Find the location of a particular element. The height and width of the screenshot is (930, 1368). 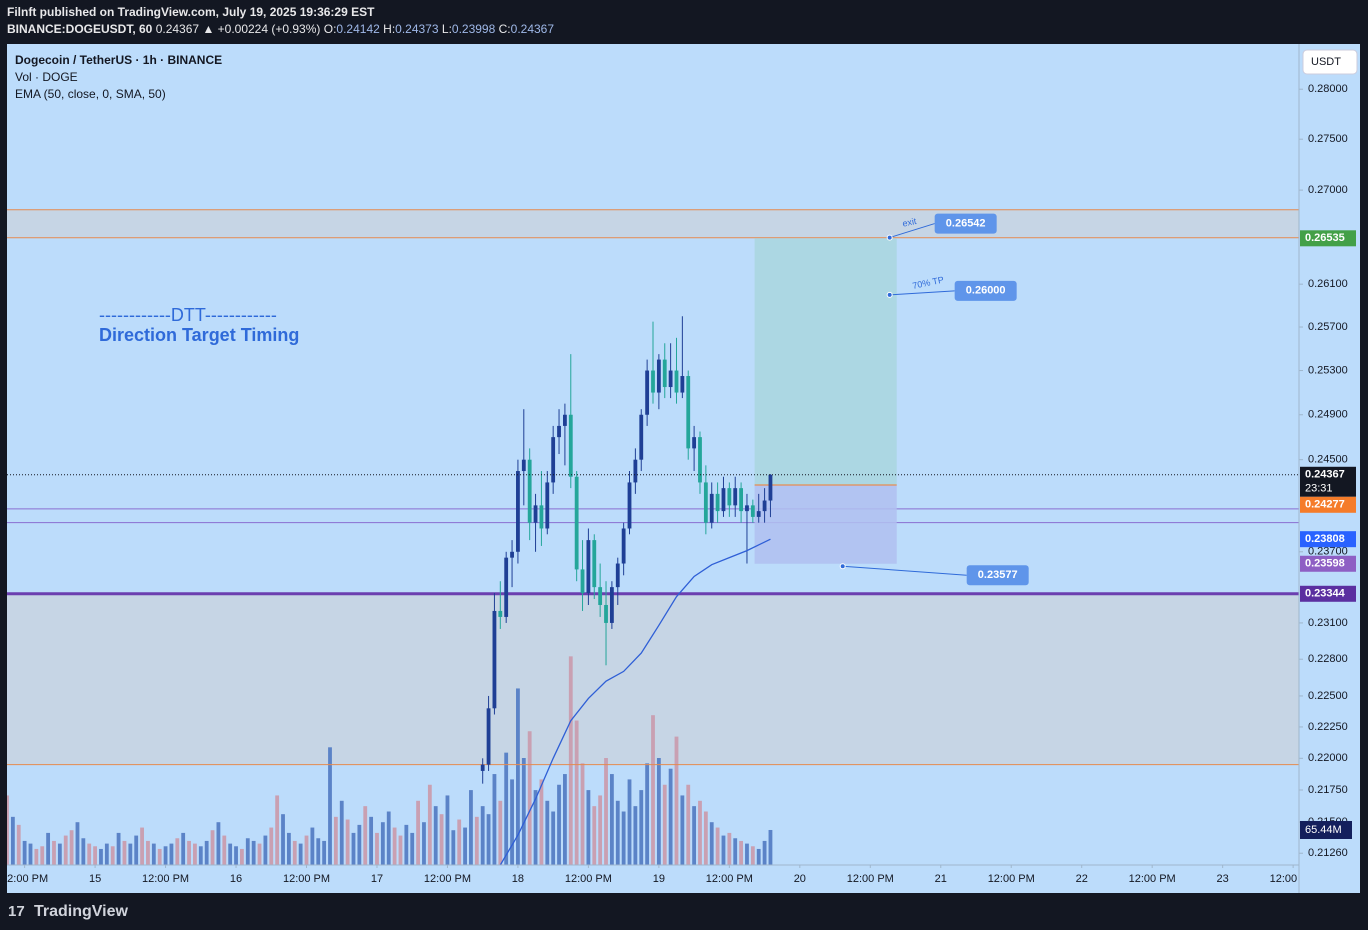

callout-line is located at coordinates (912, 231).